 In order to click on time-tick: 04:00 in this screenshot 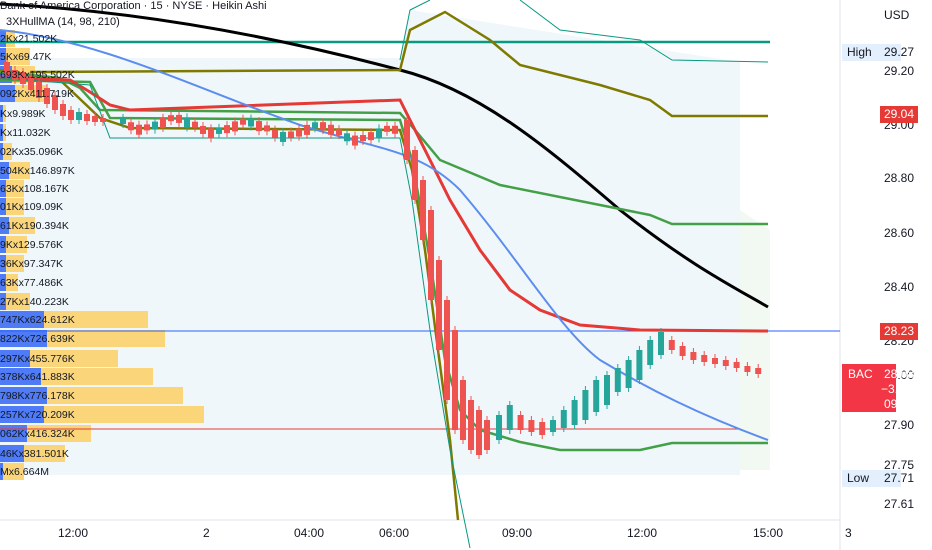, I will do `click(309, 533)`.